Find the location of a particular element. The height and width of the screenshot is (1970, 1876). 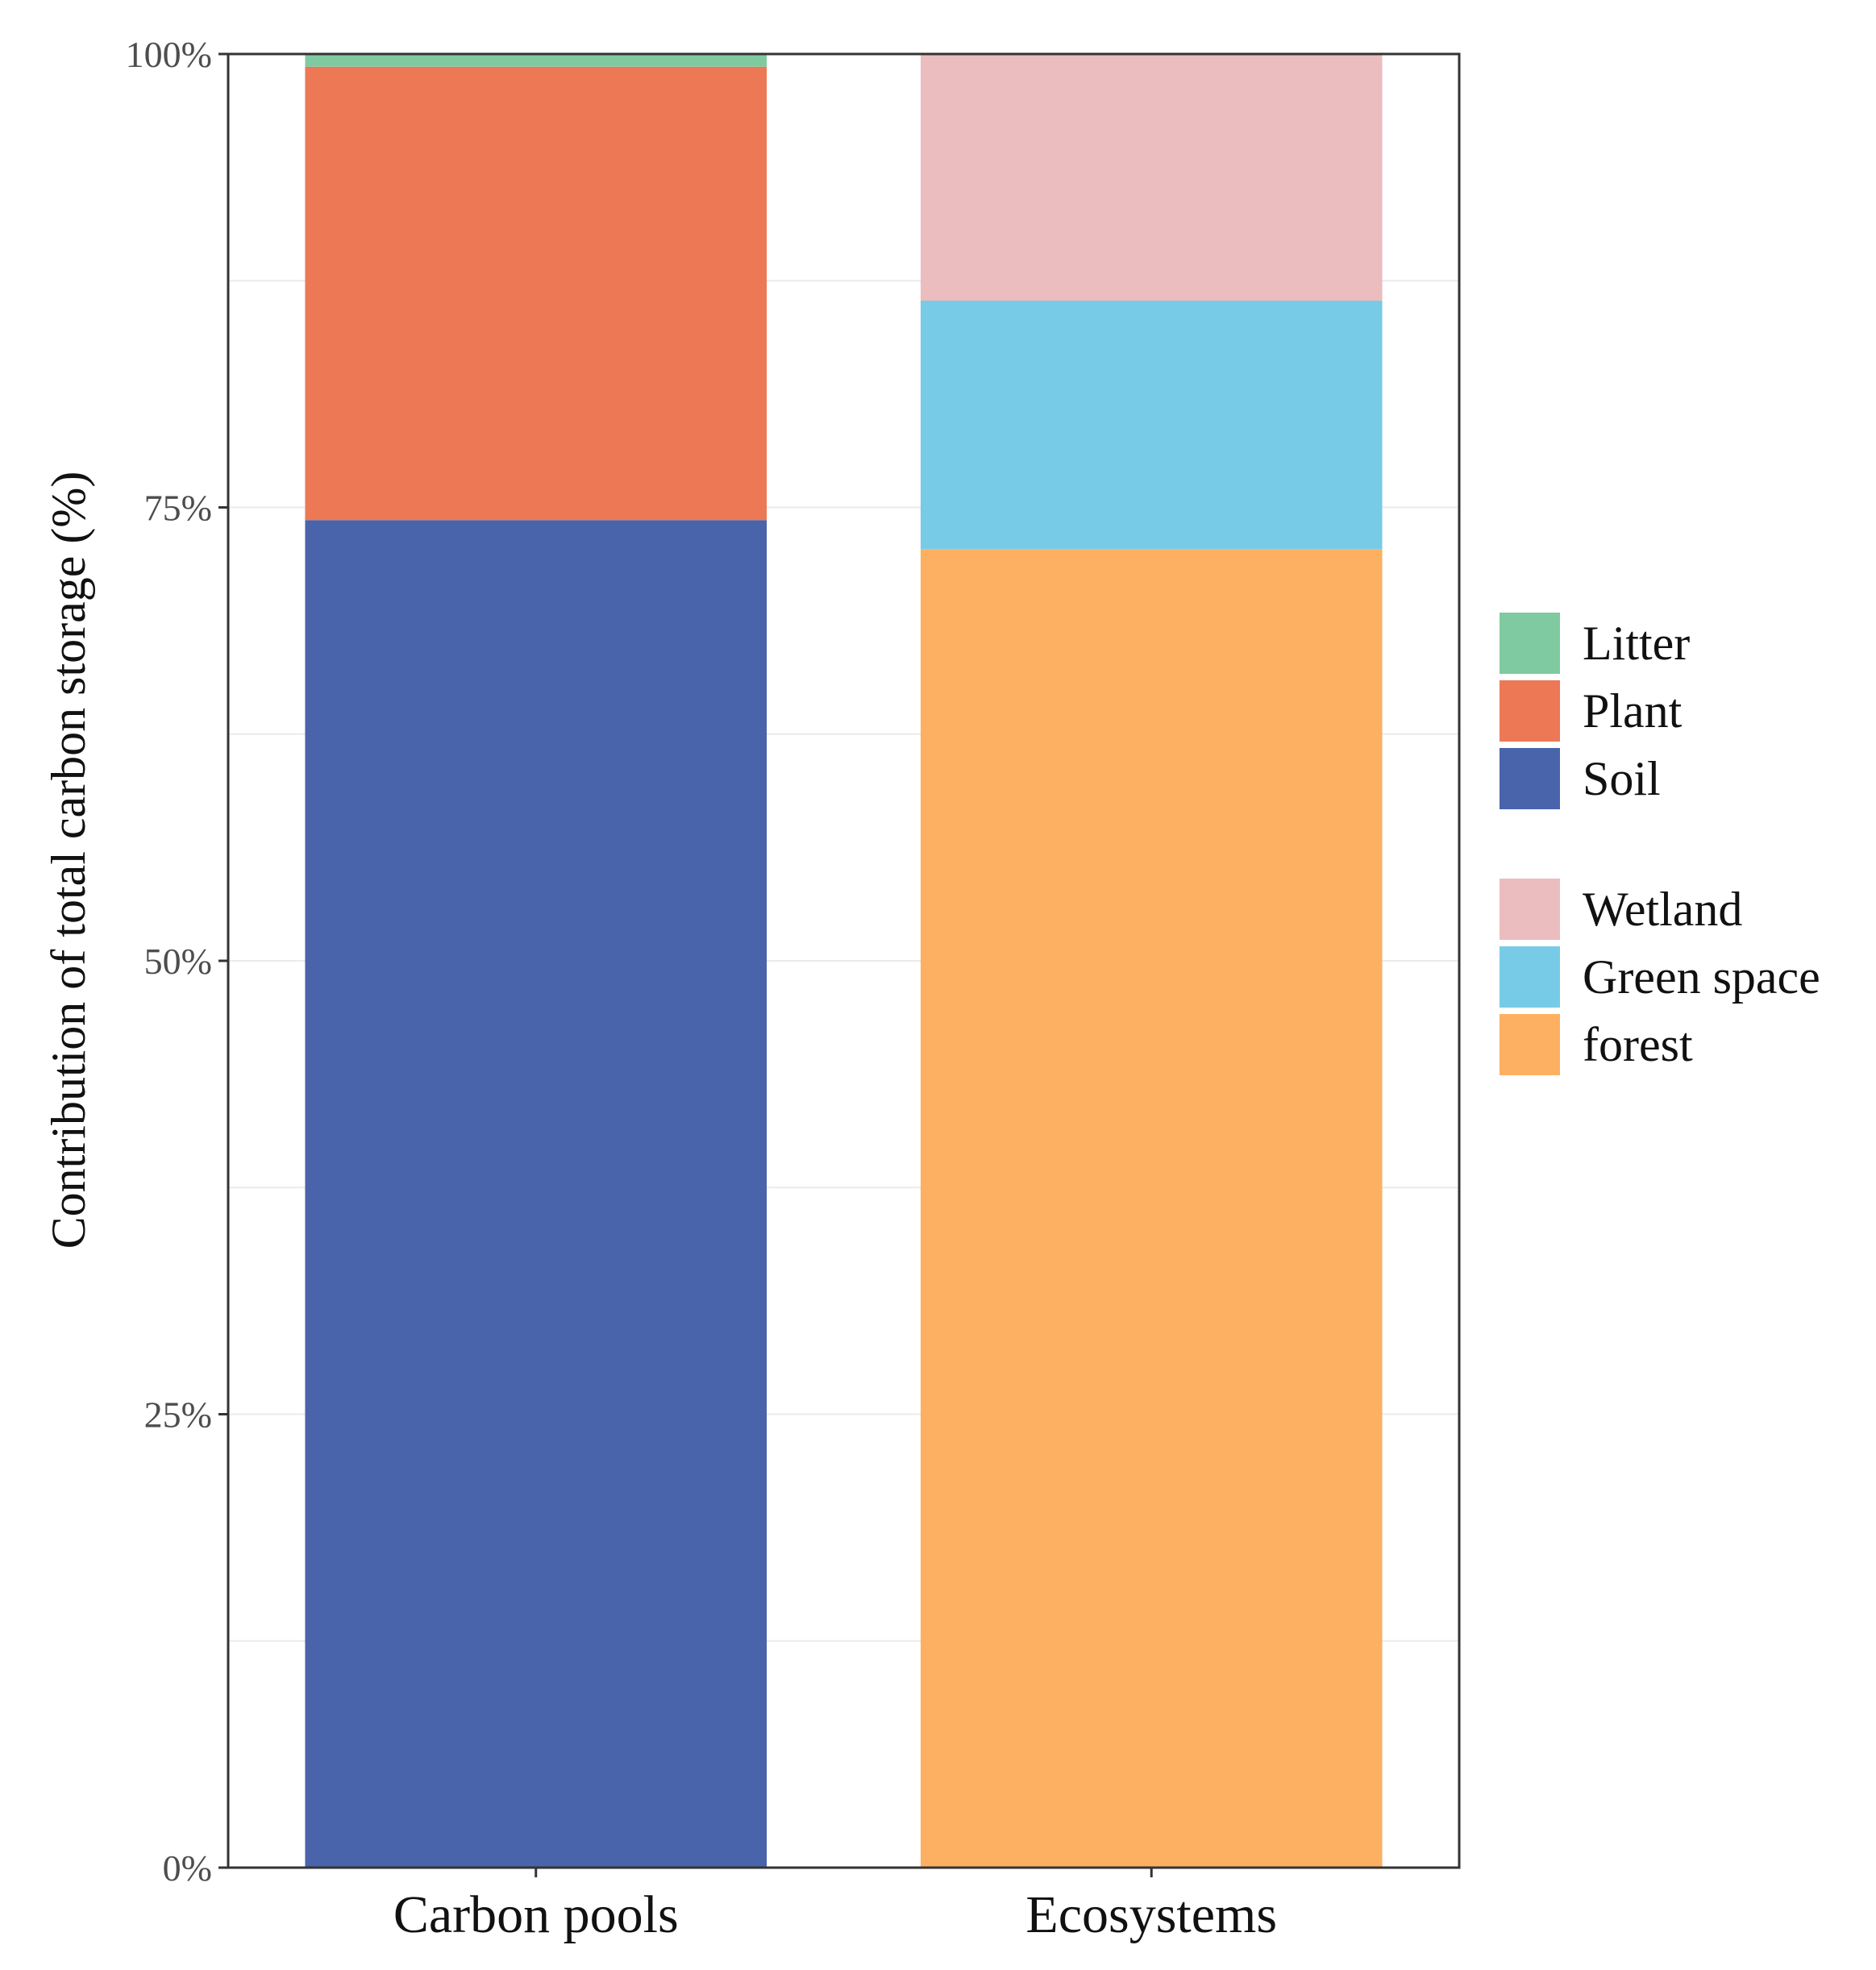

legend-key-wetland is located at coordinates (1530, 909).